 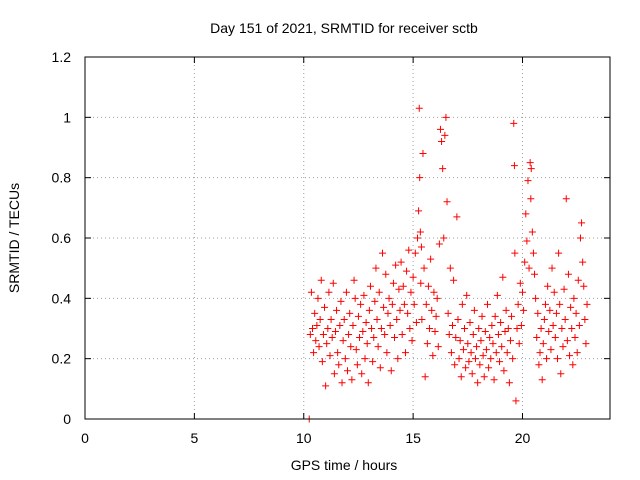 What do you see at coordinates (304, 438) in the screenshot?
I see `x-tick-label: 10` at bounding box center [304, 438].